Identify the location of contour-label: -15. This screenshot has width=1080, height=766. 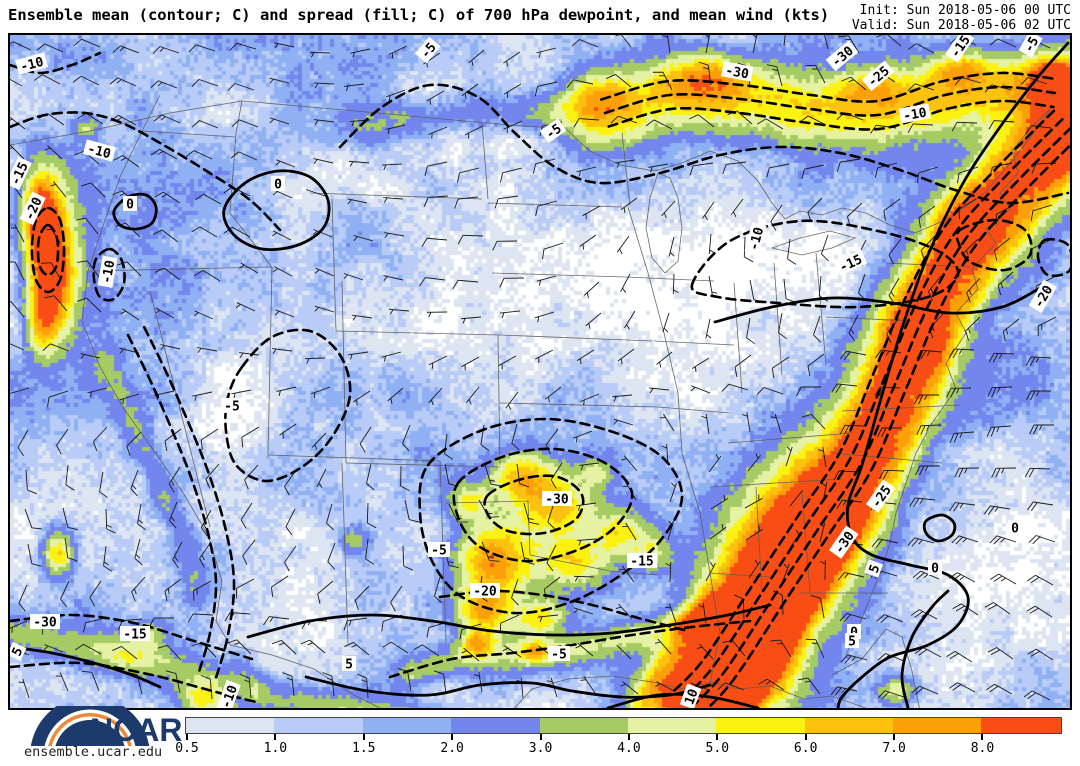
(642, 561).